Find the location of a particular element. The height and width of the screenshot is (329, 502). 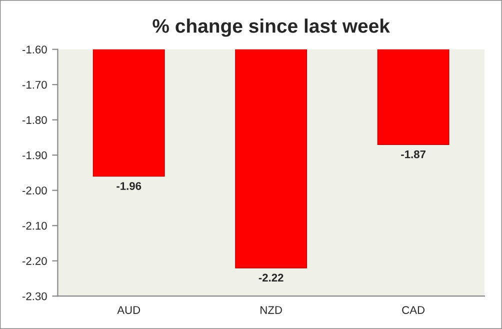

data-label: -1.96 is located at coordinates (129, 186).